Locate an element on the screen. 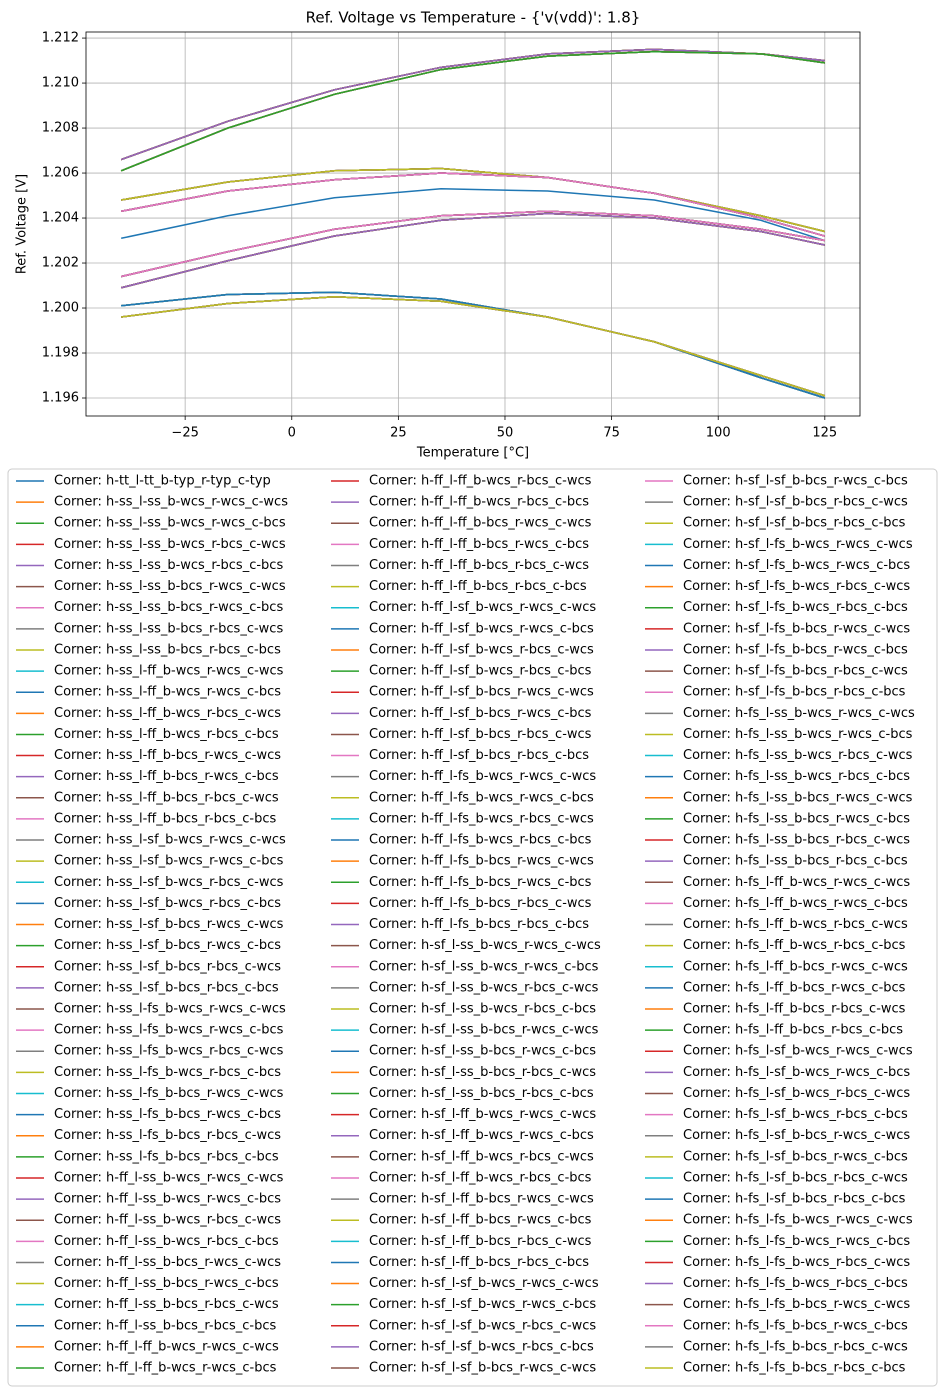 This screenshot has height=1391, width=945. legend-label: Corner: h-tt_l-tt_b-typ_r-typ_c-typ is located at coordinates (162, 481).